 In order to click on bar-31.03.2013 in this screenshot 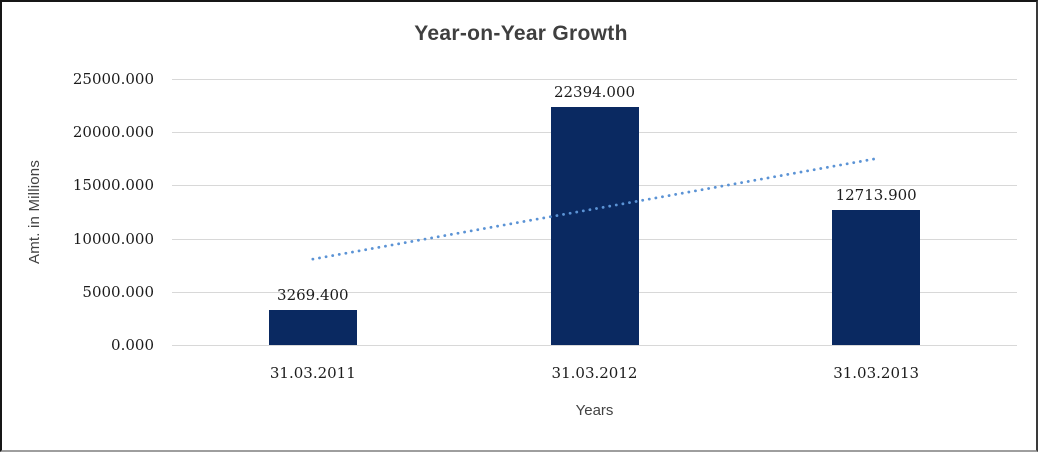, I will do `click(876, 277)`.